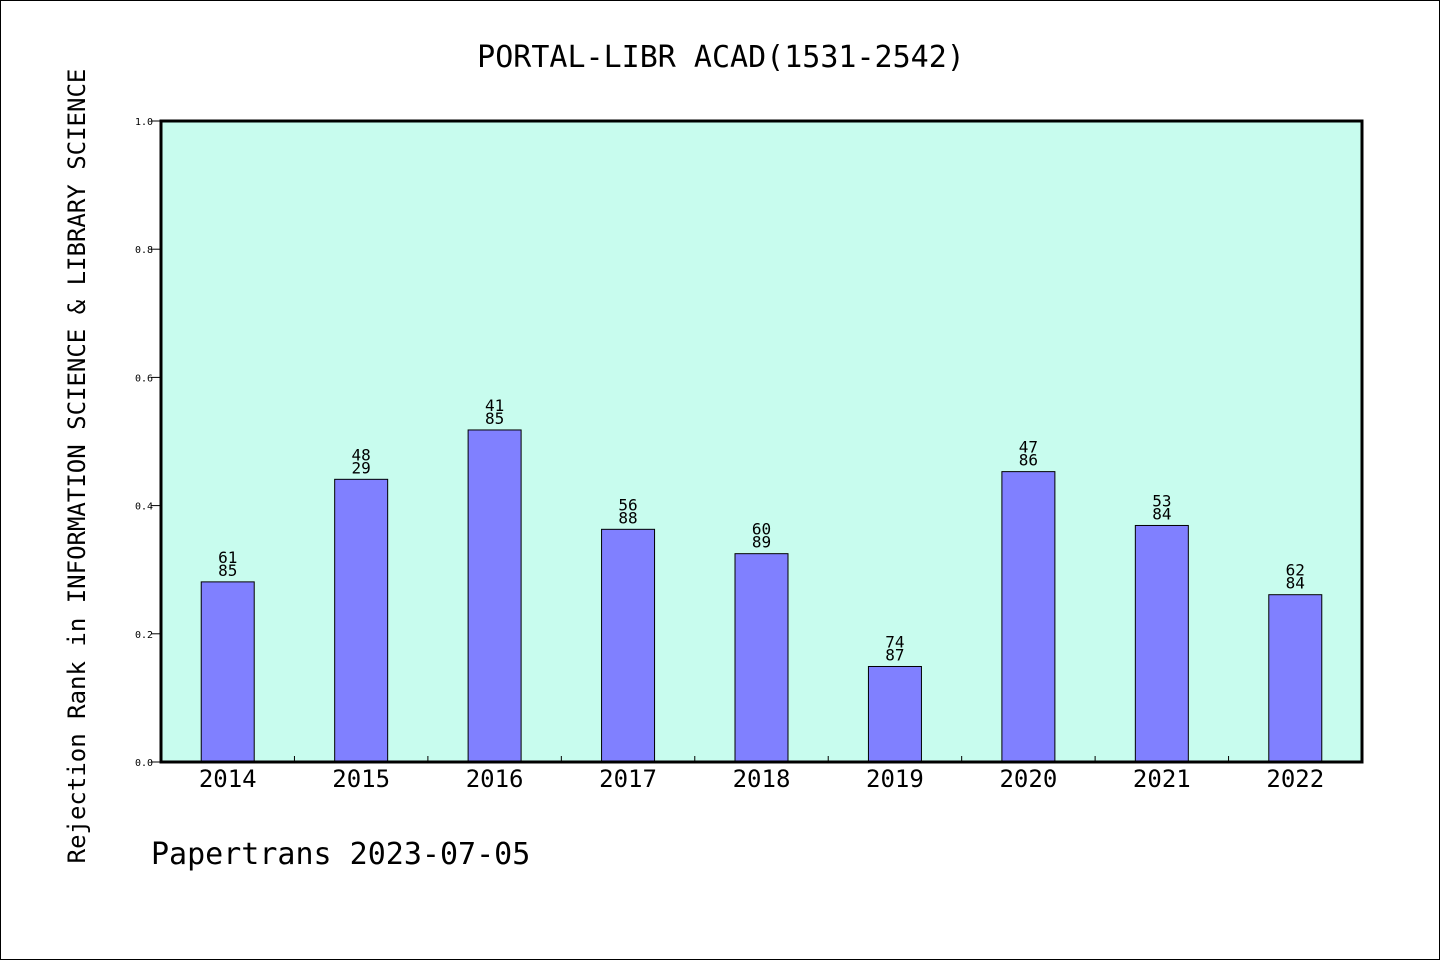 Image resolution: width=1440 pixels, height=961 pixels. I want to click on y-tick-label: 1.0, so click(144, 122).